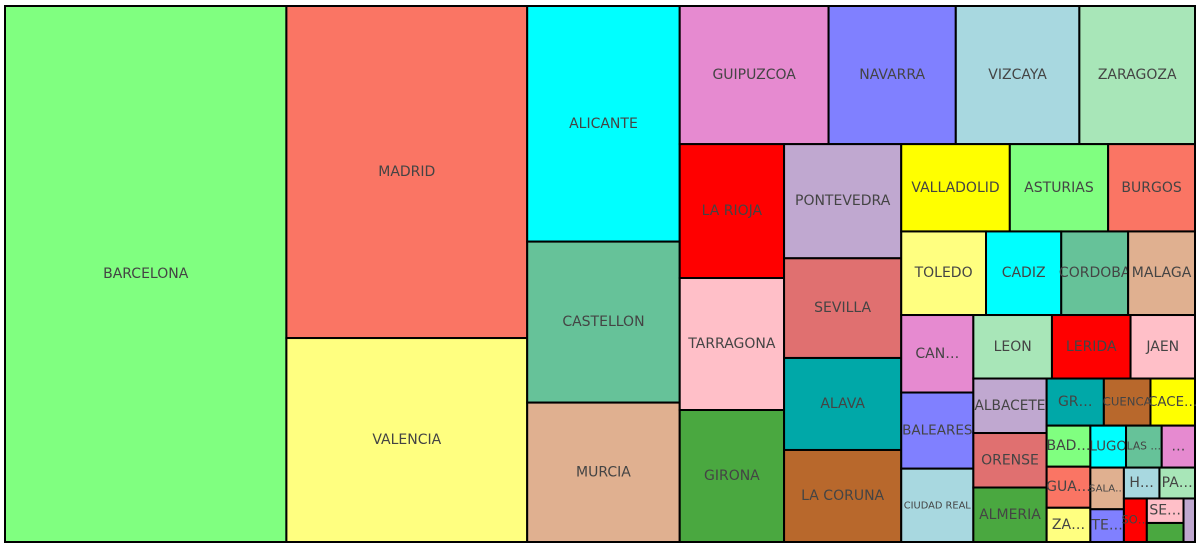 The width and height of the screenshot is (1200, 547). I want to click on tile: CASTELLON, so click(603, 322).